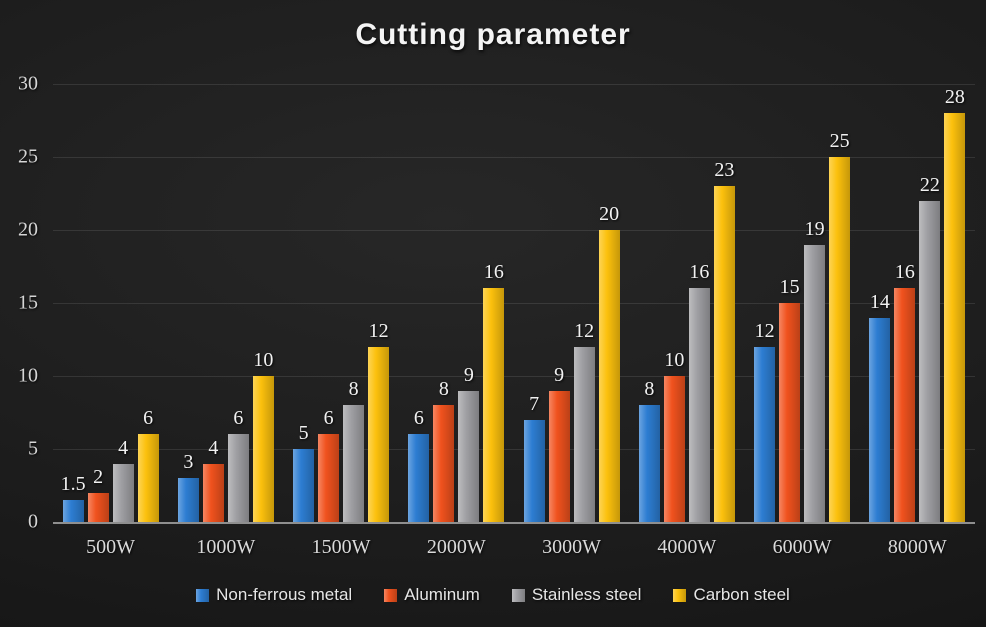  What do you see at coordinates (789, 287) in the screenshot?
I see `bar-value-label: 15` at bounding box center [789, 287].